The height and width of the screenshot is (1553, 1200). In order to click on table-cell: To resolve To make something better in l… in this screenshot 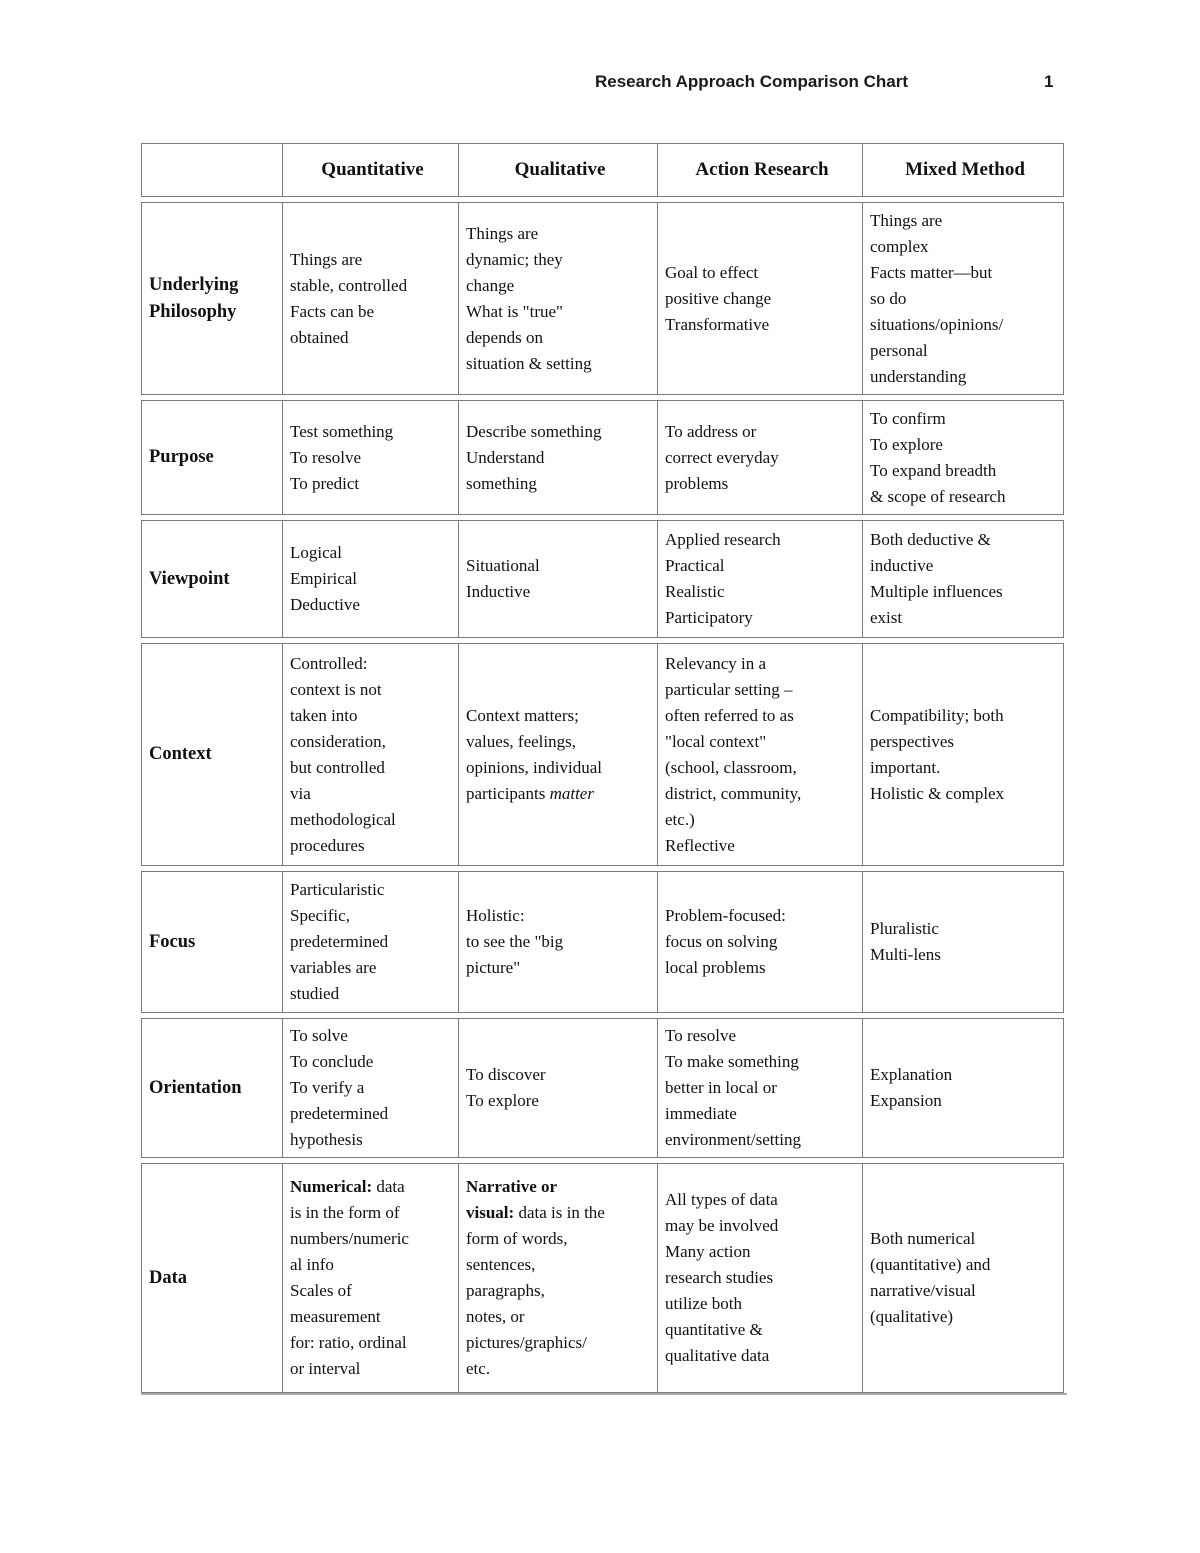, I will do `click(760, 1088)`.